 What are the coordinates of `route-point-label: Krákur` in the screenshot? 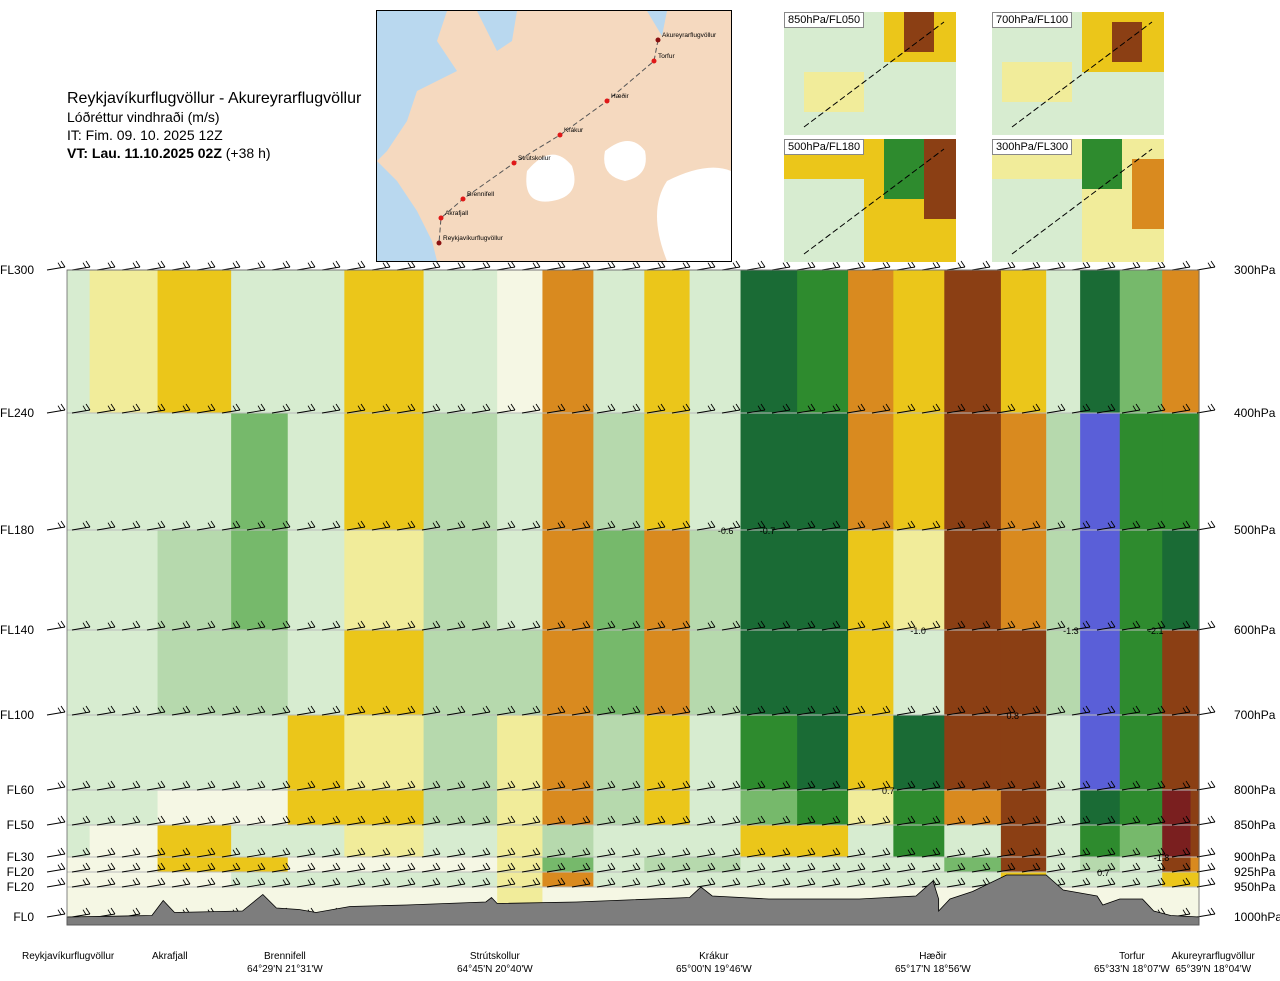 It's located at (574, 130).